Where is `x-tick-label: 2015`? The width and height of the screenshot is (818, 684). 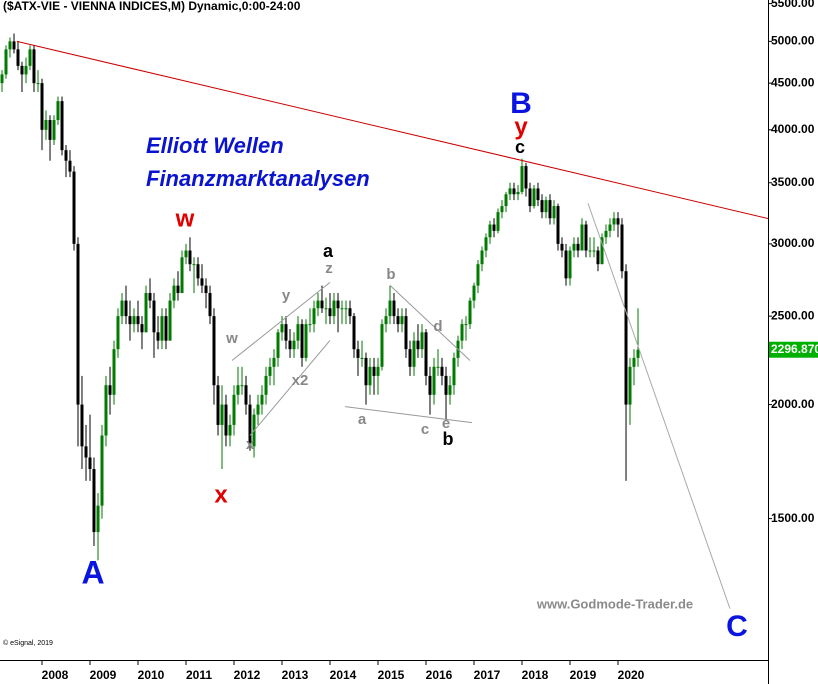 x-tick-label: 2015 is located at coordinates (391, 675).